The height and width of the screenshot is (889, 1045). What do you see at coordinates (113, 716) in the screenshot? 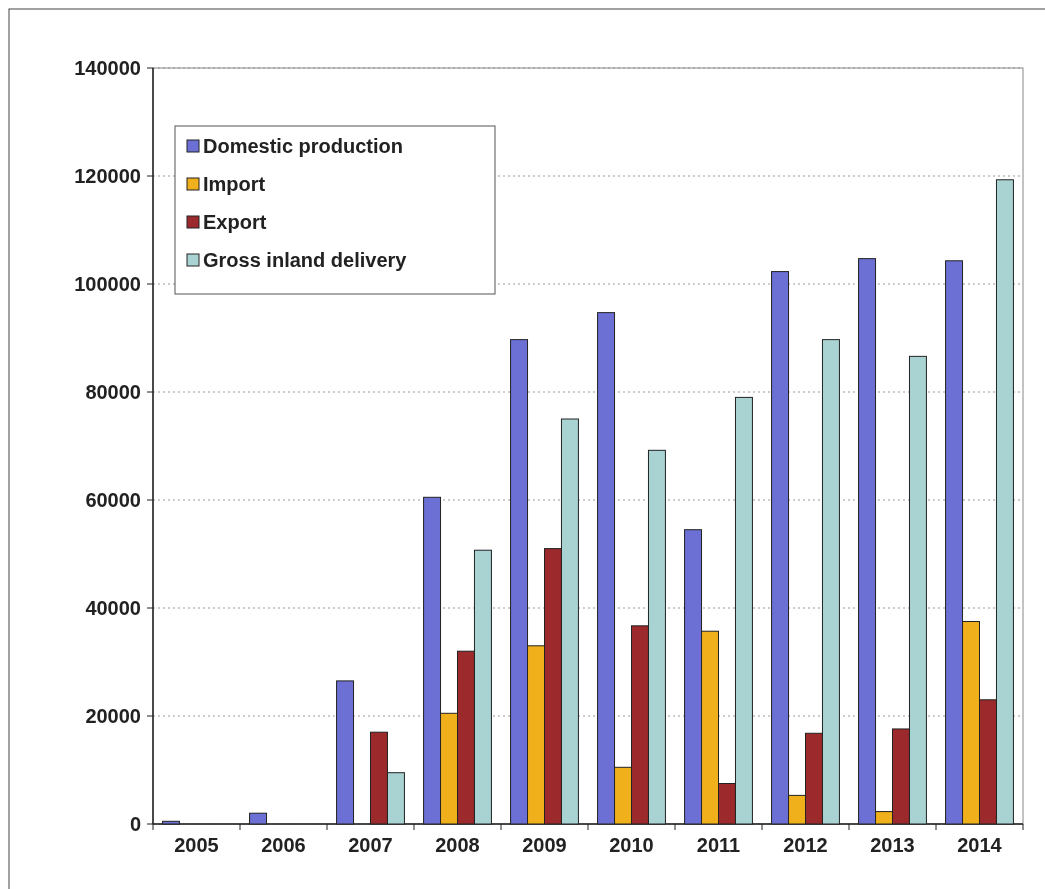
I see `y-tick-label: 20000` at bounding box center [113, 716].